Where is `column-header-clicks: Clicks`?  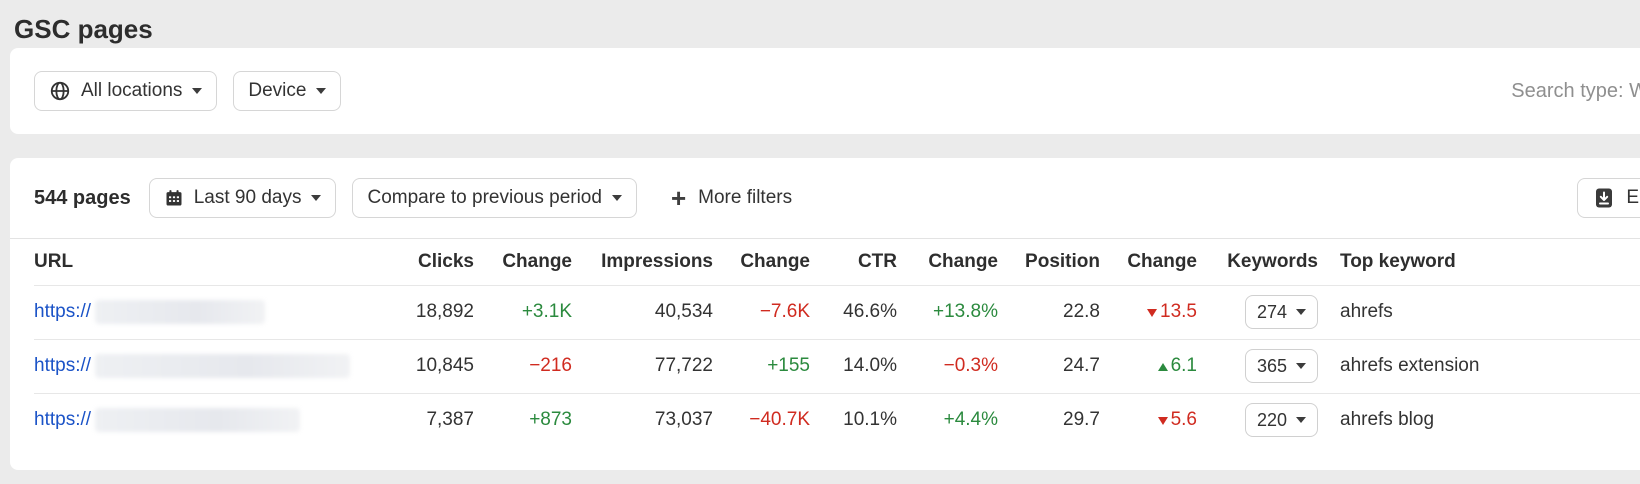
column-header-clicks: Clicks is located at coordinates (446, 261).